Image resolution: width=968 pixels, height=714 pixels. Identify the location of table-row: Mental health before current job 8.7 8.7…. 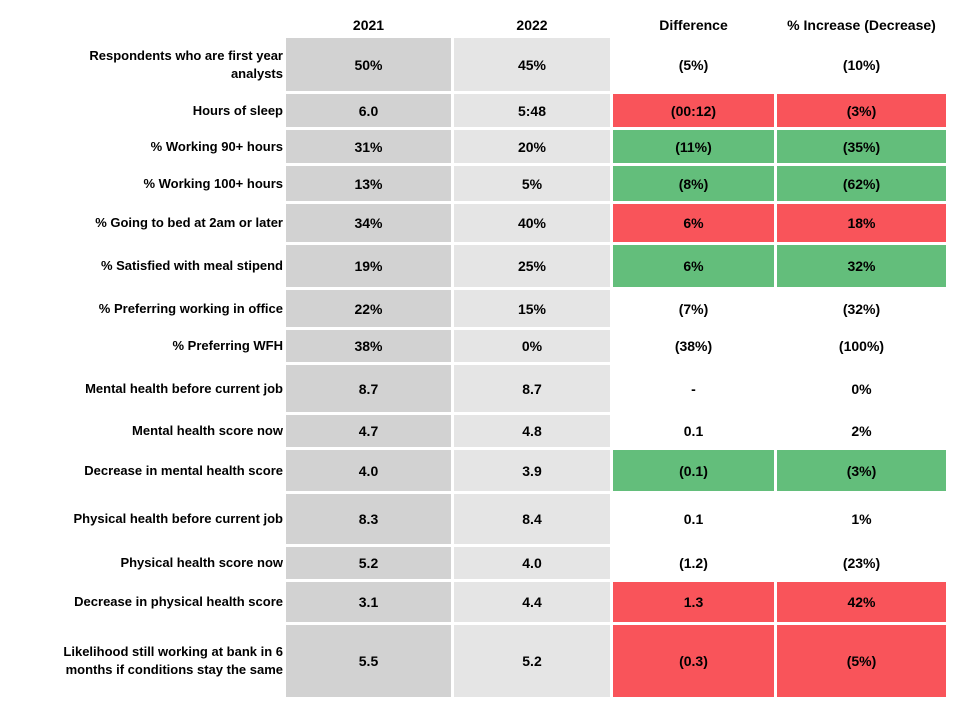
(484, 388).